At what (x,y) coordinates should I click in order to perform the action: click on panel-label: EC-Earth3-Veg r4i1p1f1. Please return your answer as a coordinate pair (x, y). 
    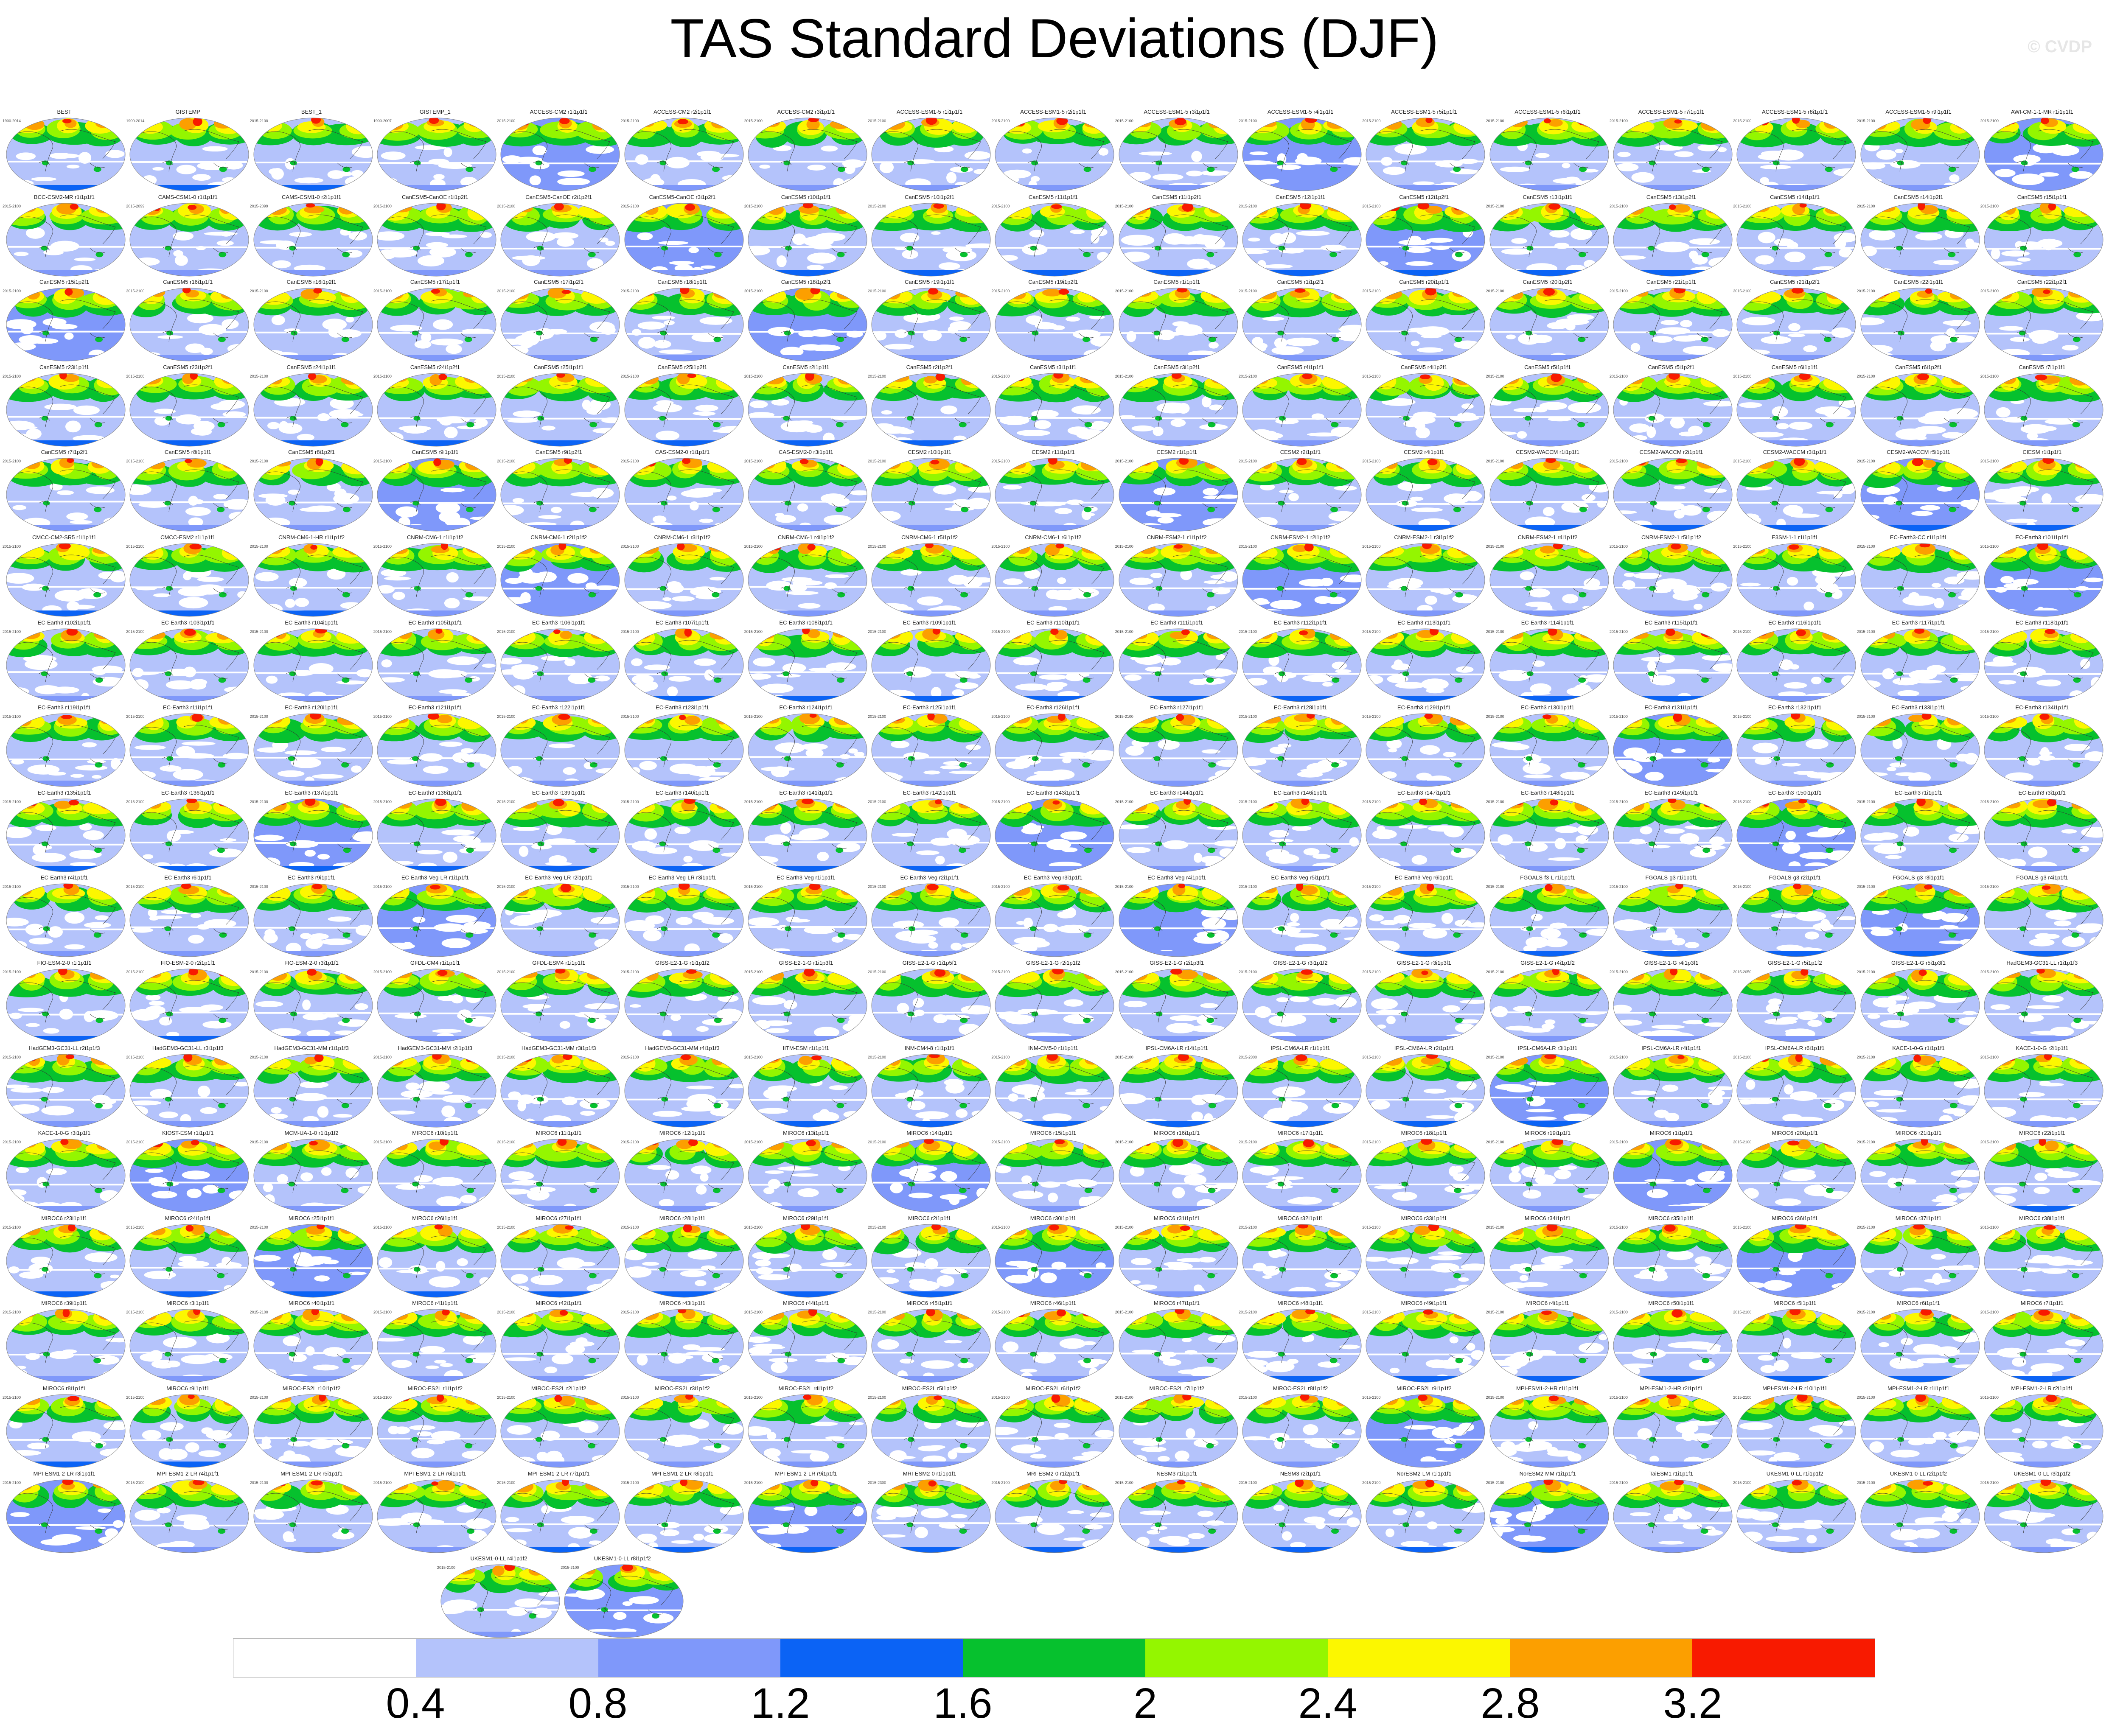
    Looking at the image, I should click on (1176, 878).